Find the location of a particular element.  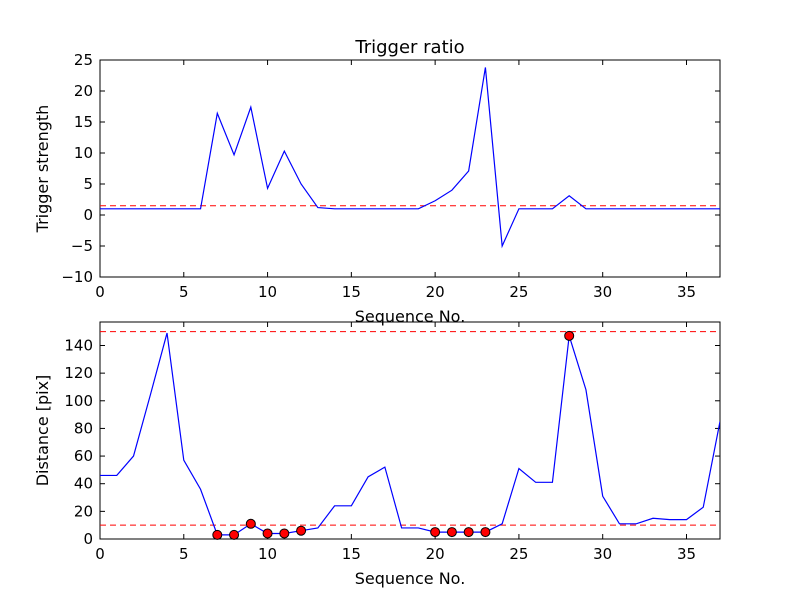

y-axis-label: Distance [pix] is located at coordinates (42, 431).